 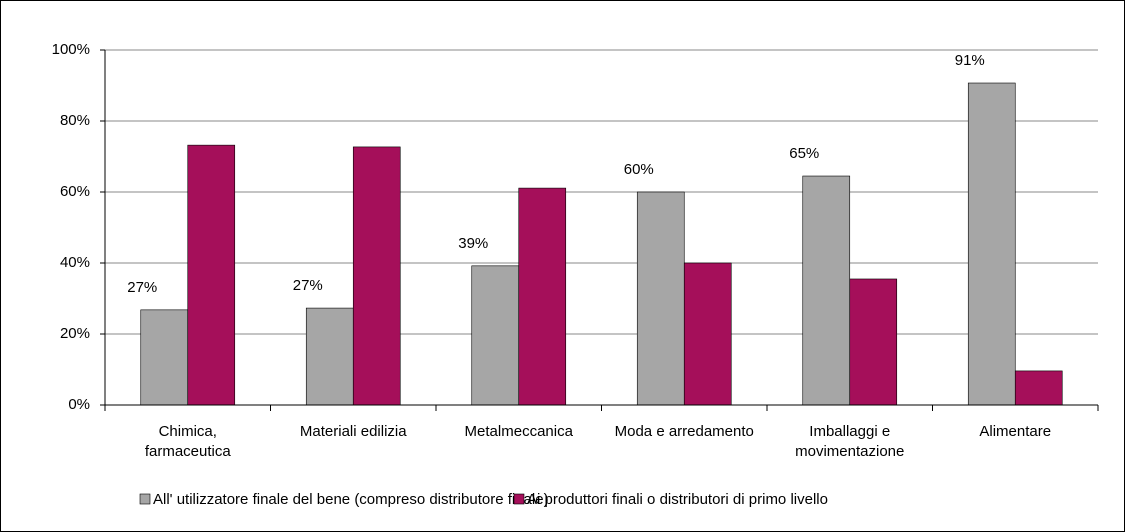 I want to click on x-tick-label: Materiali edilizia, so click(x=353, y=431).